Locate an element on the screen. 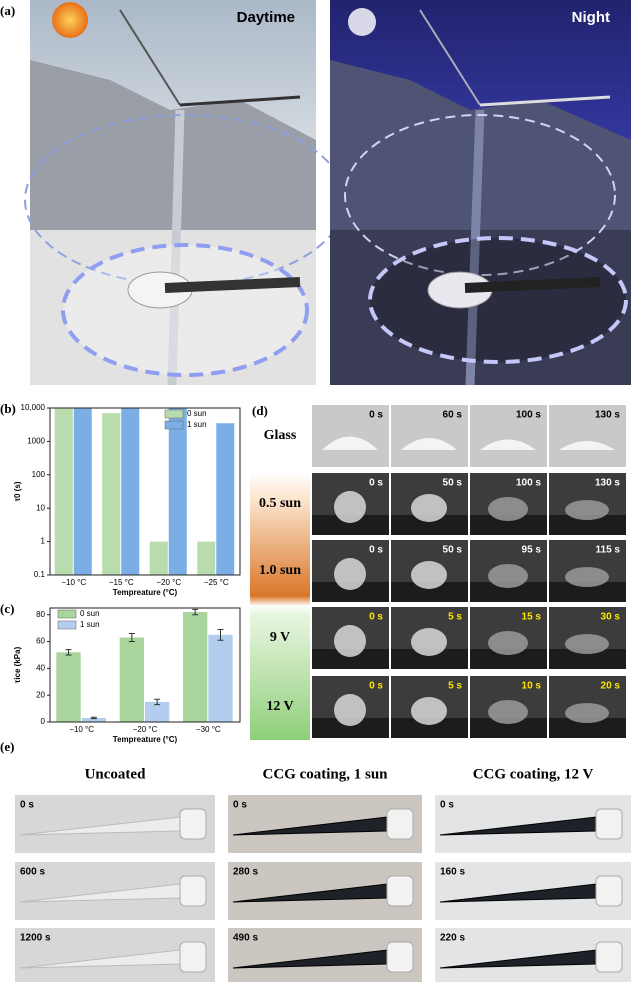 Image resolution: width=631 pixels, height=982 pixels. panel-label: (b) is located at coordinates (8, 408).